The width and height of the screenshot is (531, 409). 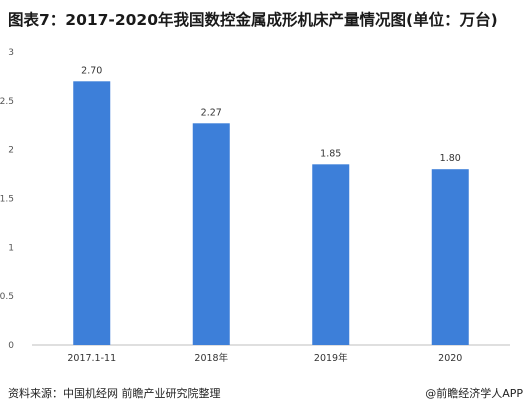 I want to click on chart-title: 图表7：2017-2020年我国数控金属成形机床产量情况图(单位：万台), so click(x=253, y=20).